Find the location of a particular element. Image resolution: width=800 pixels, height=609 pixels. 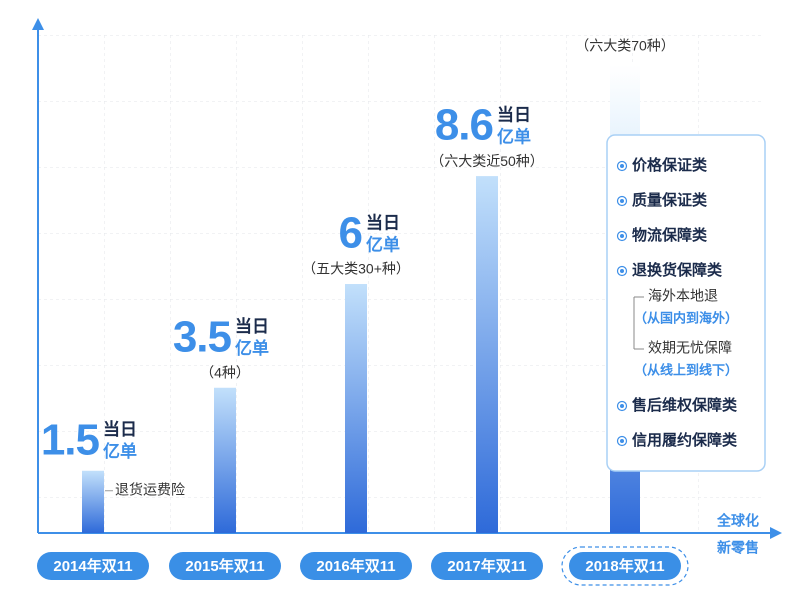

x-axis-arrow is located at coordinates (776, 533).